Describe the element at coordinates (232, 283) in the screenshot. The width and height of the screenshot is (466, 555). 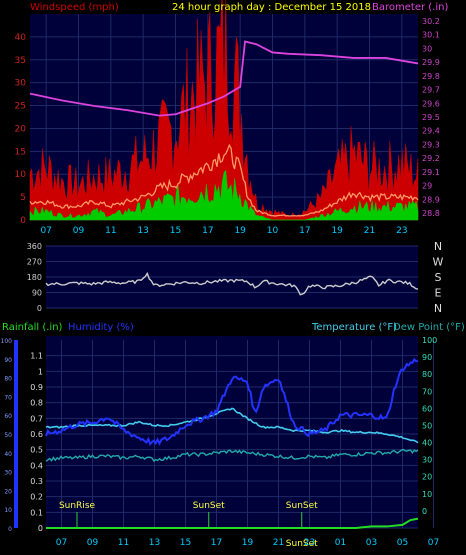
I see `direction-series-group` at that location.